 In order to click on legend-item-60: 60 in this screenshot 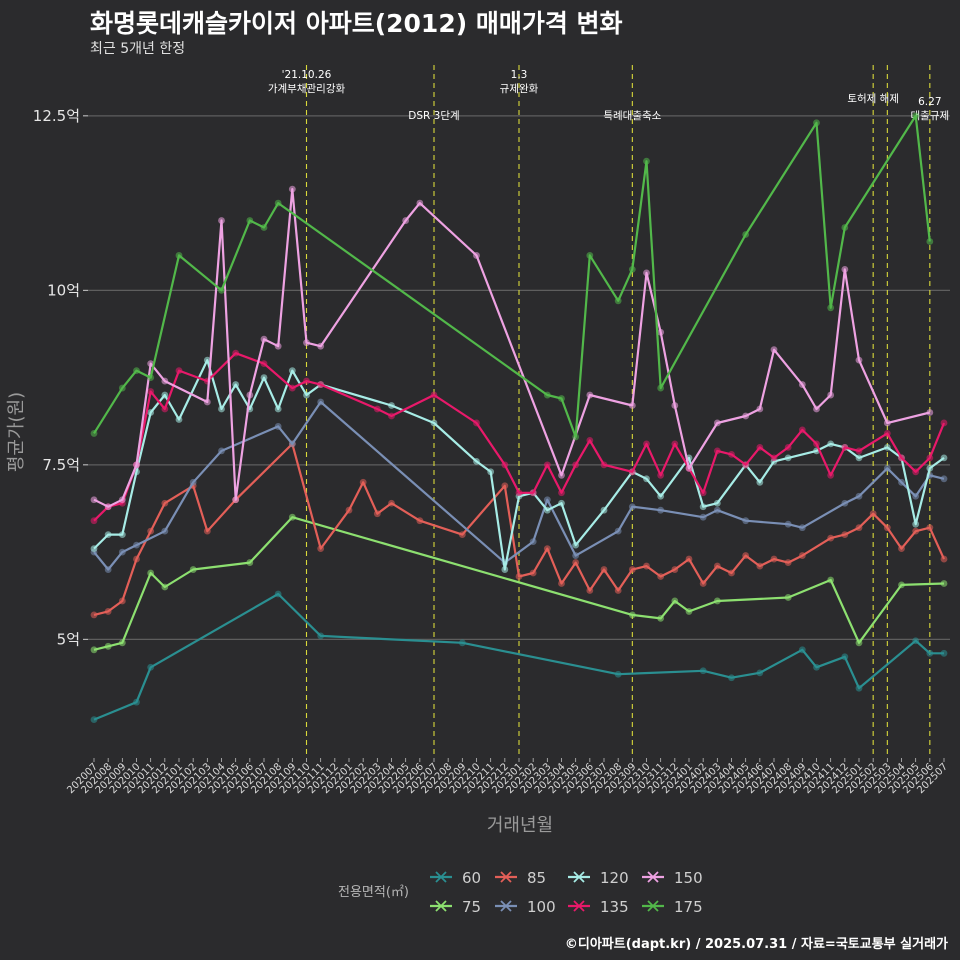, I will do `click(455, 878)`.